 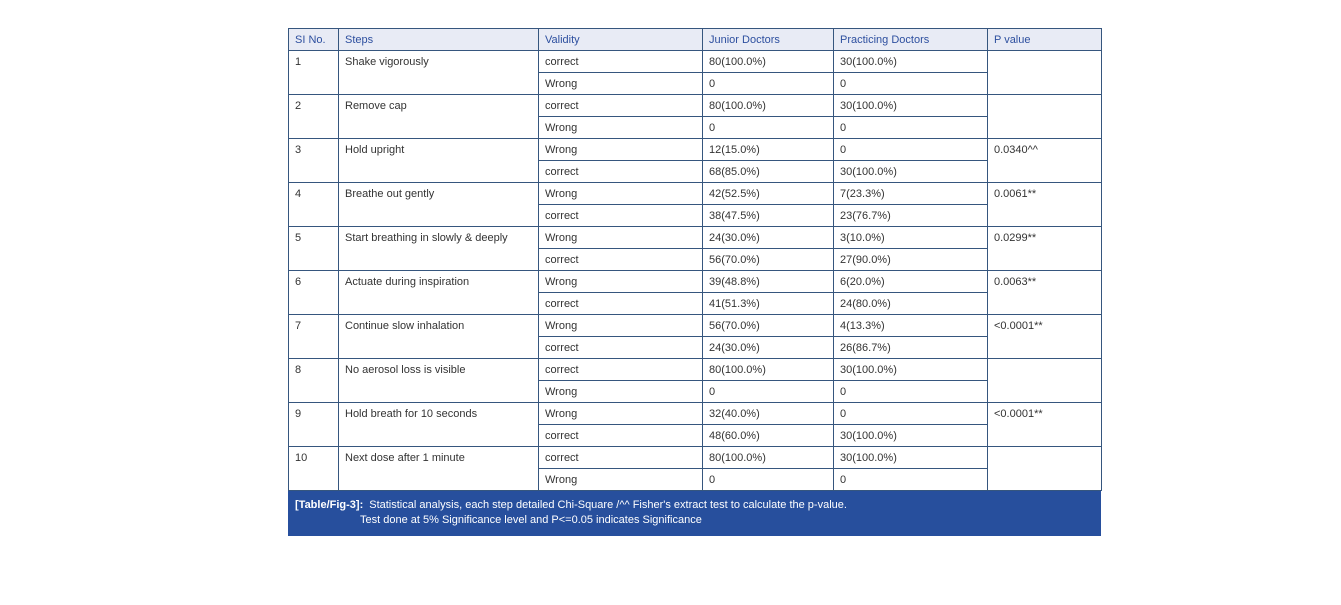 I want to click on junior-doctors-cell: 41(51.3%), so click(x=768, y=303).